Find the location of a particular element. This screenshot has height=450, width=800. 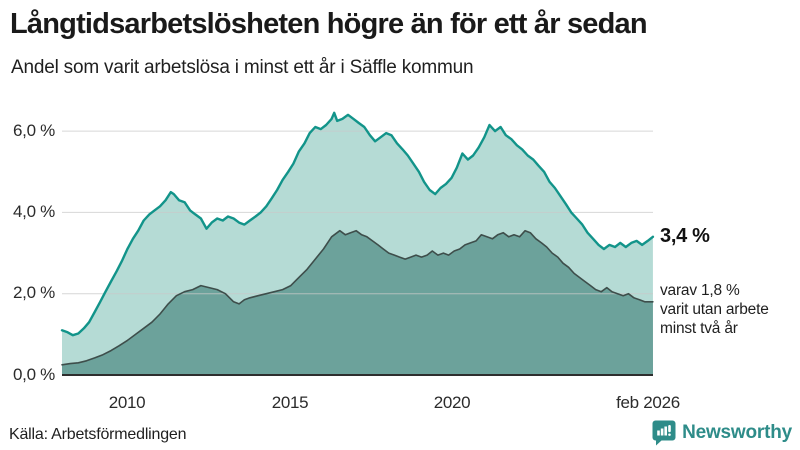

x-tick-2015: 2015 is located at coordinates (290, 402).